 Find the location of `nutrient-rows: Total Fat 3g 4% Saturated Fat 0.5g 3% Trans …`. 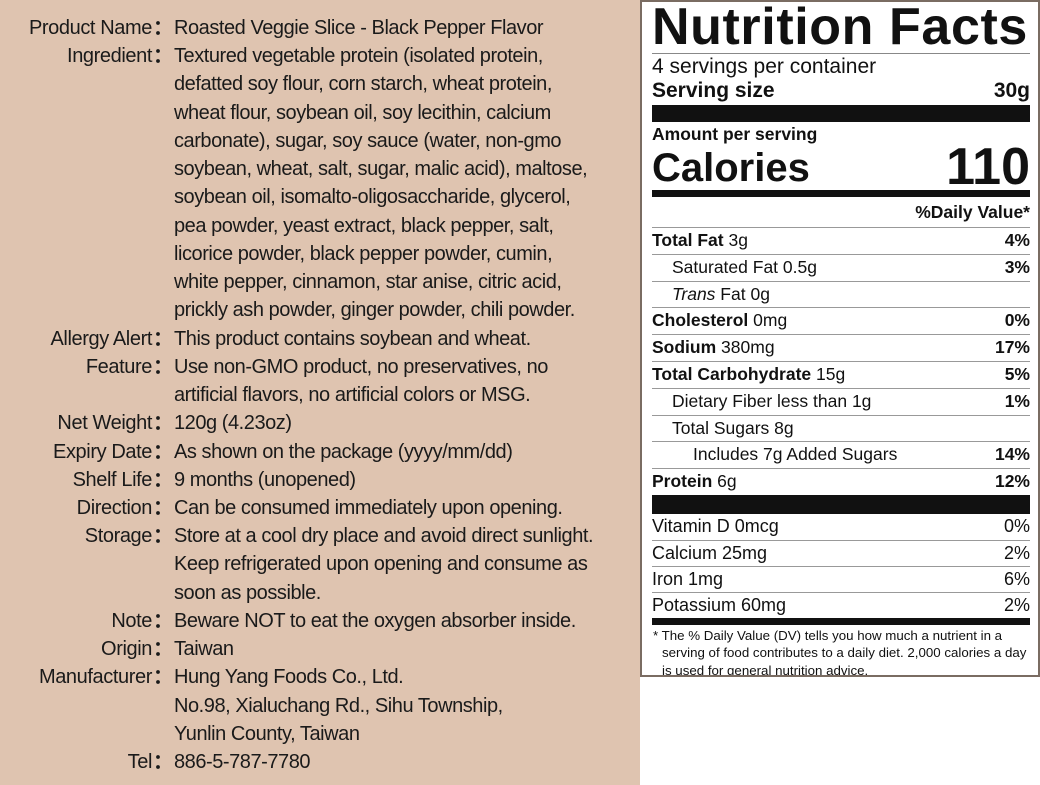

nutrient-rows: Total Fat 3g 4% Saturated Fat 0.5g 3% Trans … is located at coordinates (841, 361).